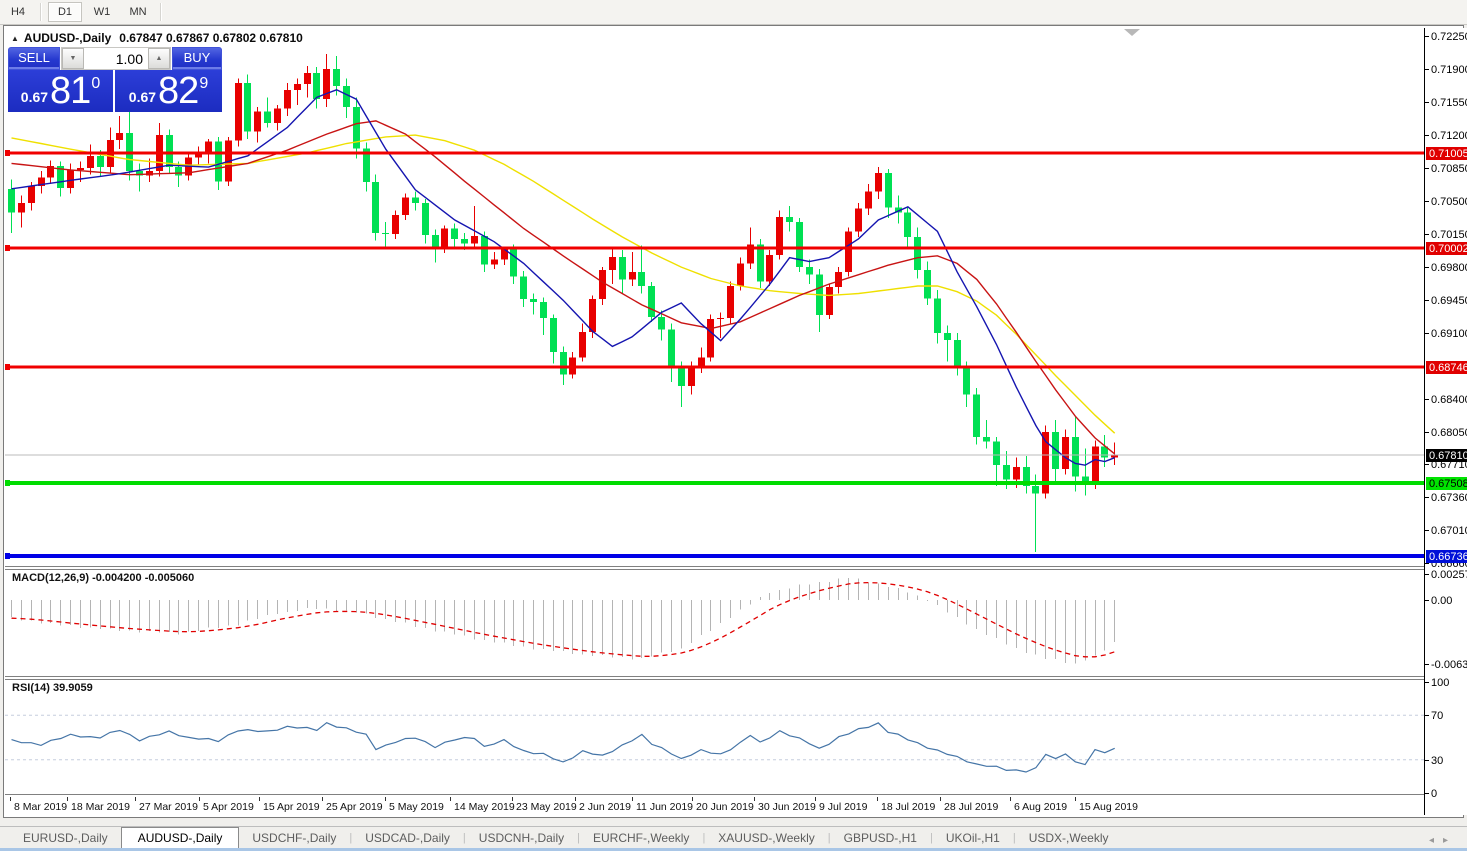 The image size is (1467, 851). I want to click on macd-signal-line, so click(563, 619).